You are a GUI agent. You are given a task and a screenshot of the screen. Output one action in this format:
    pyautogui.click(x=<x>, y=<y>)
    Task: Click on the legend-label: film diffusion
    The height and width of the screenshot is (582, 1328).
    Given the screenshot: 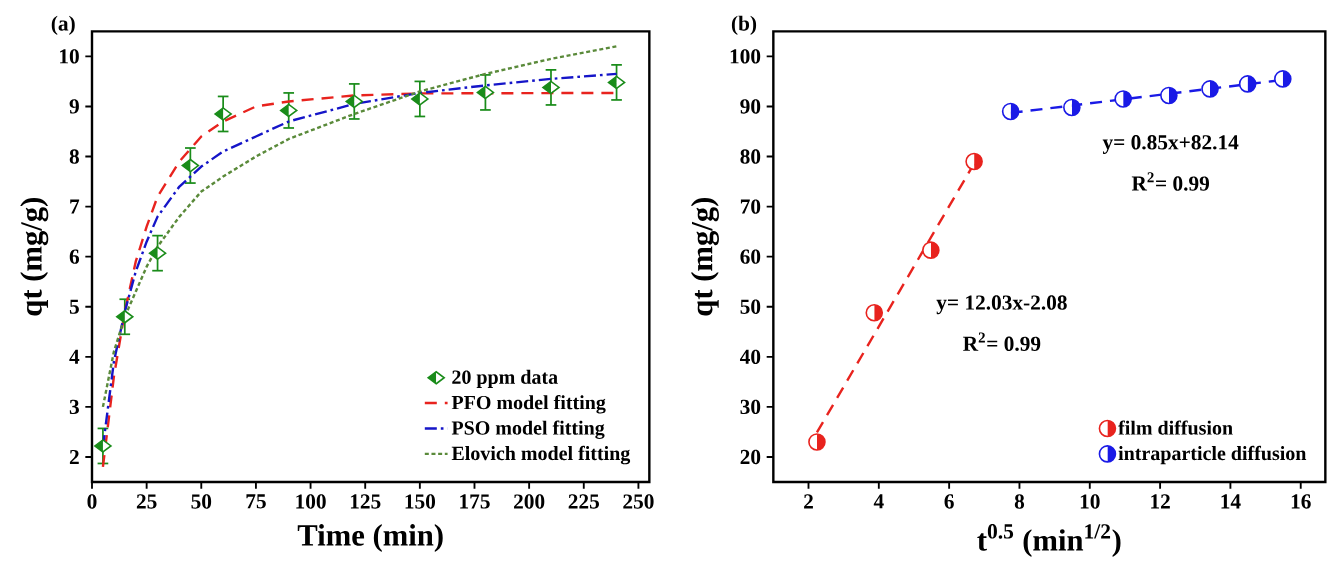 What is the action you would take?
    pyautogui.click(x=1175, y=427)
    